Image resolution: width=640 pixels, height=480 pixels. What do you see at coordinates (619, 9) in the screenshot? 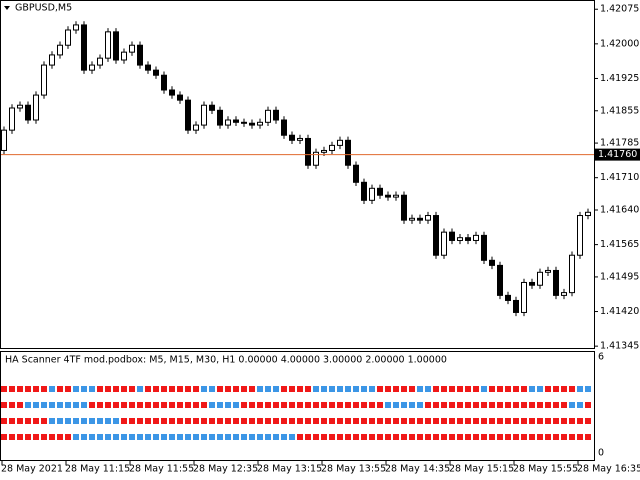
I see `y-tick-label: 1.42075` at bounding box center [619, 9].